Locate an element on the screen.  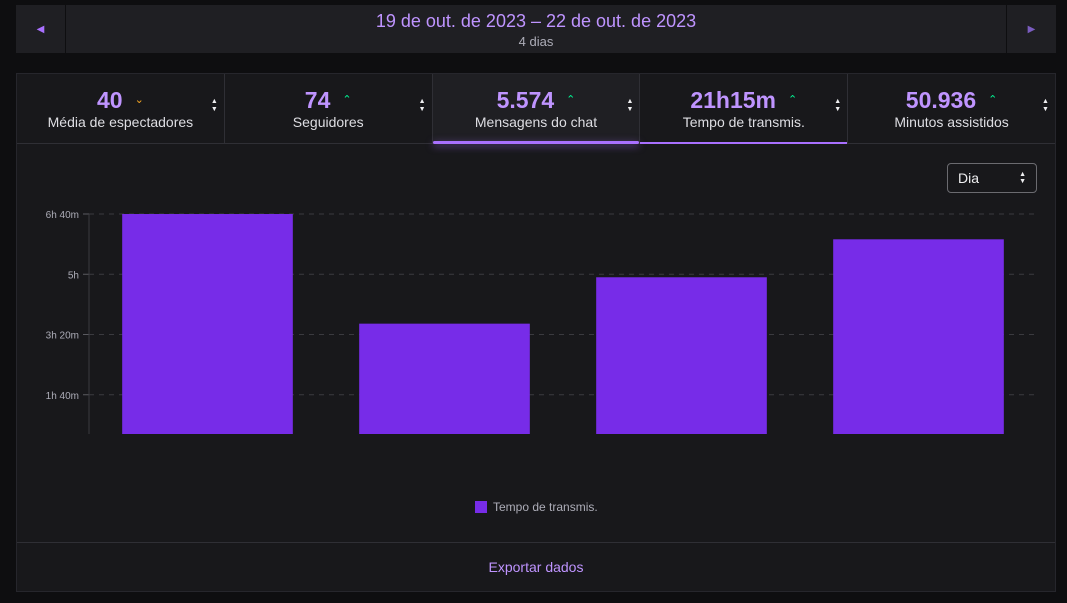
stat-label: Média de espectadores is located at coordinates (120, 122).